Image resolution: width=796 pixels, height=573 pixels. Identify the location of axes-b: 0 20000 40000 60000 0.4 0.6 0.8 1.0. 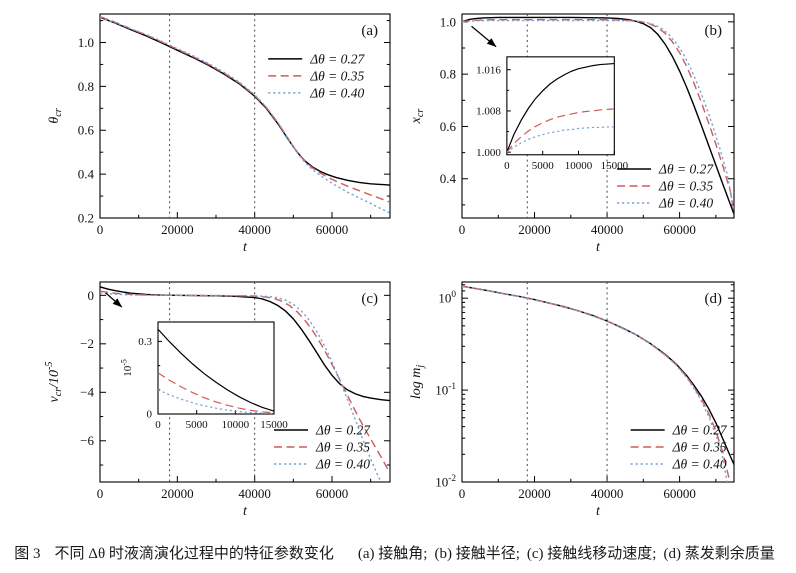
(587, 125).